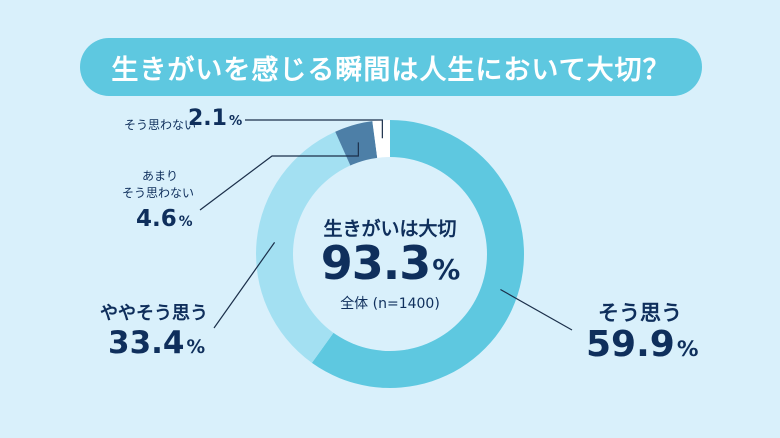 Image resolution: width=780 pixels, height=438 pixels. Describe the element at coordinates (146, 343) in the screenshot. I see `label-somewhat-yes-number: 33.4` at that location.